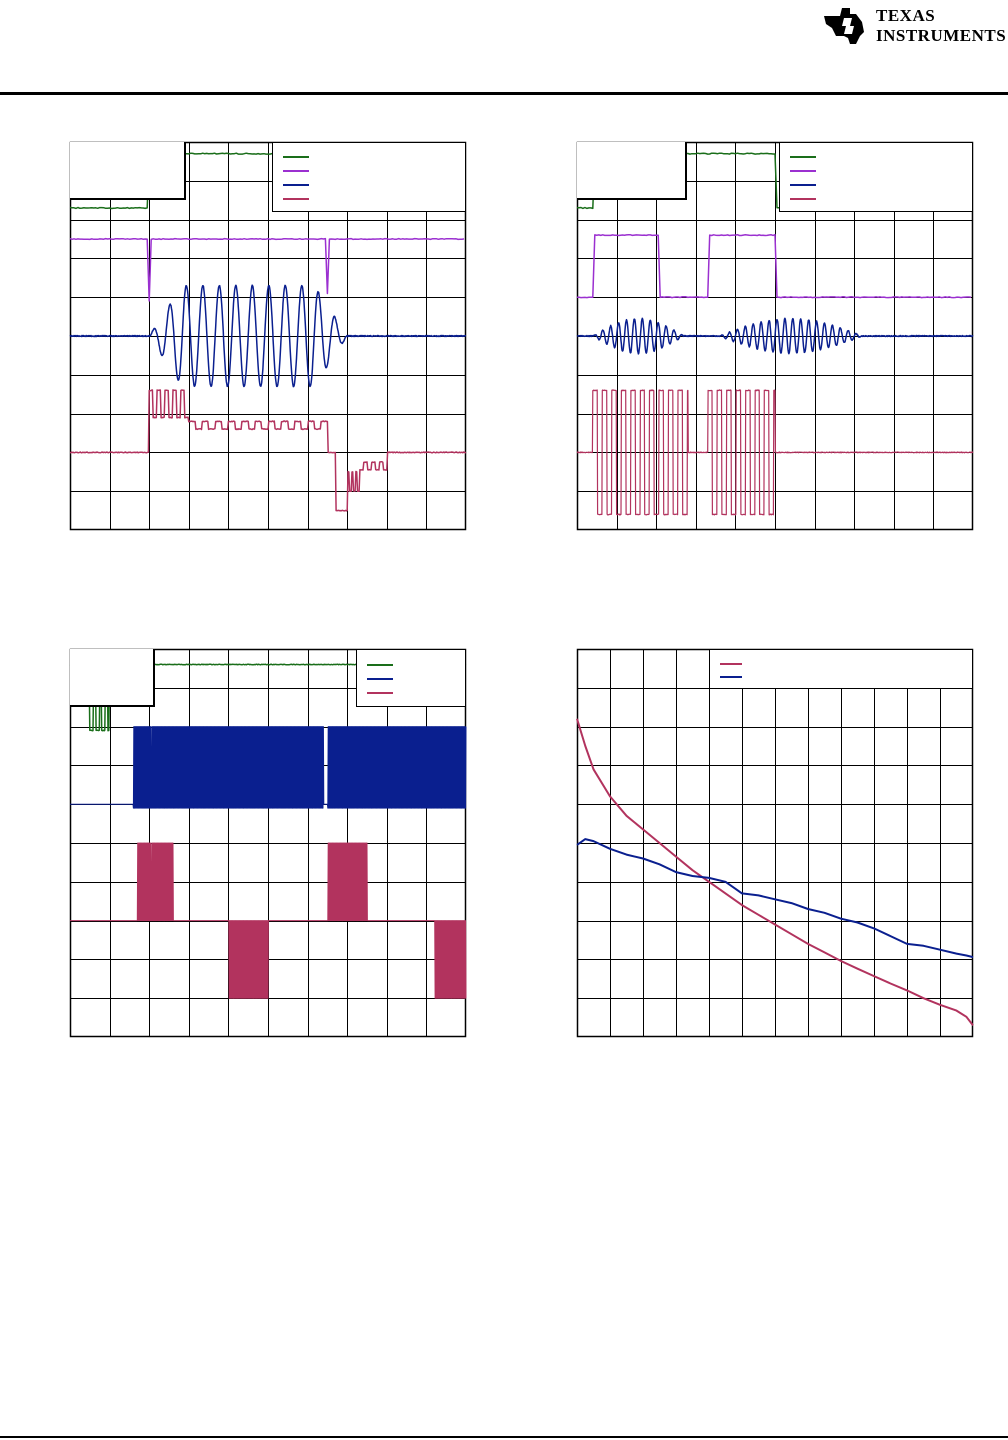  I want to click on chart-panel-top-left, so click(268, 336).